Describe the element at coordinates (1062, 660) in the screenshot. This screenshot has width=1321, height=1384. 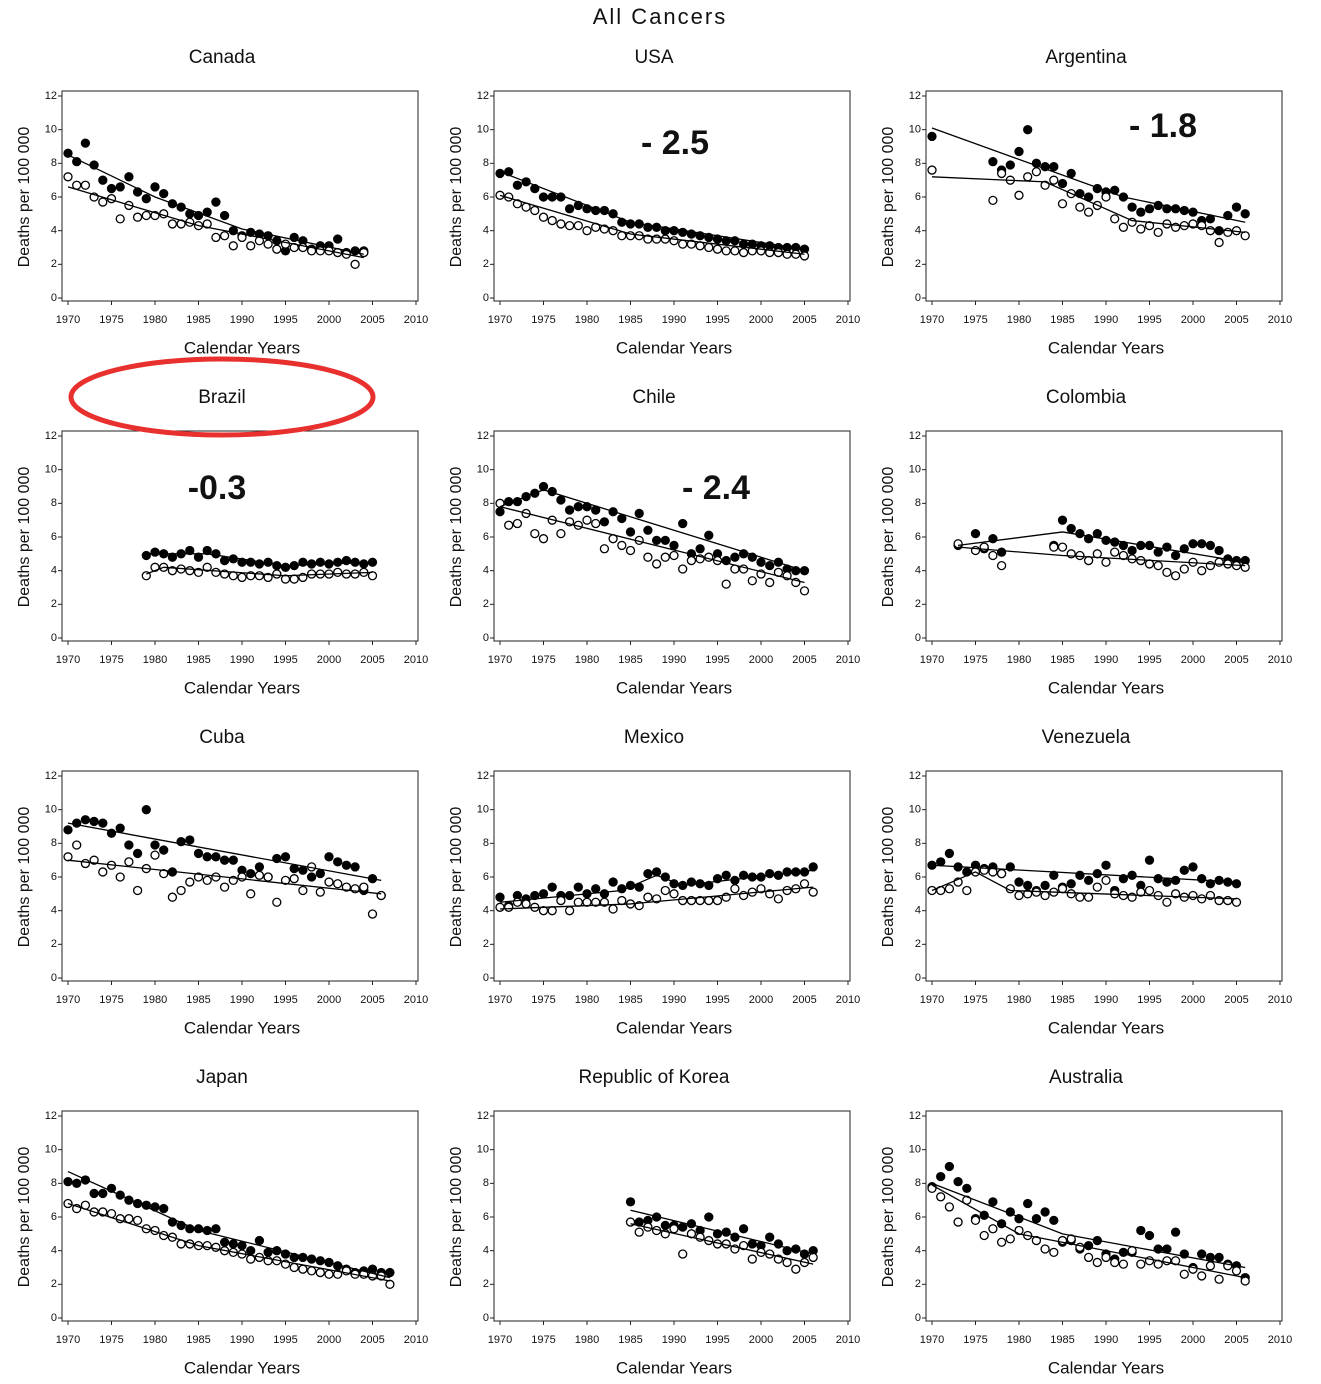
I see `x-tick-label: 1985` at that location.